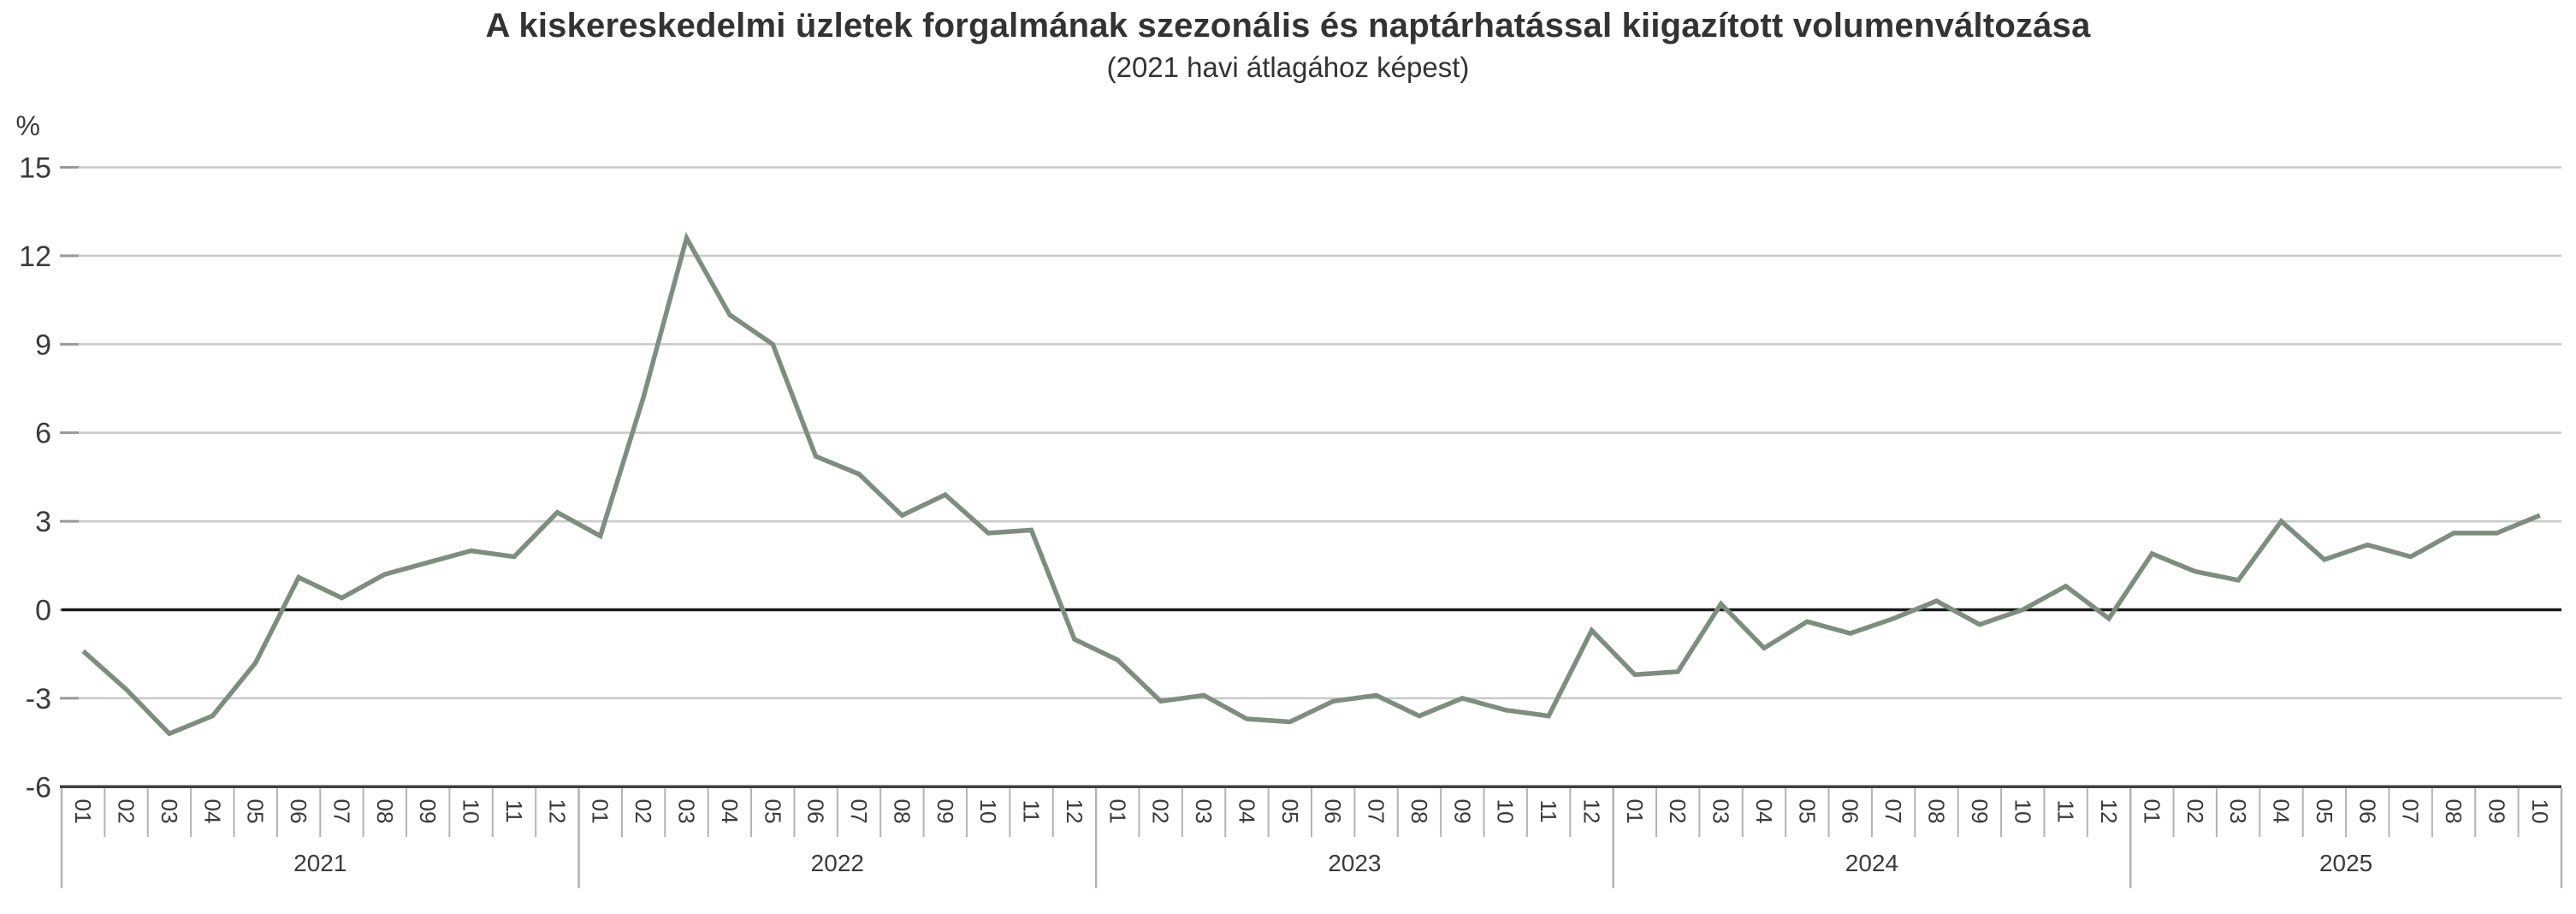 This screenshot has width=2576, height=914. I want to click on chart-subtitle: (2021 havi átlagához képest), so click(1288, 67).